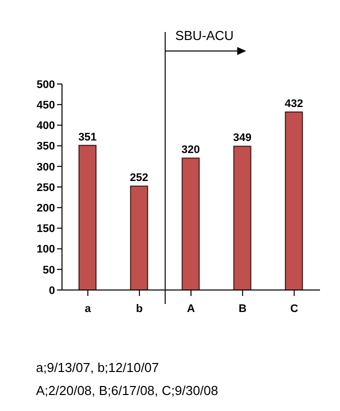 This screenshot has height=411, width=340. I want to click on text: SBU-ACU, so click(204, 35).